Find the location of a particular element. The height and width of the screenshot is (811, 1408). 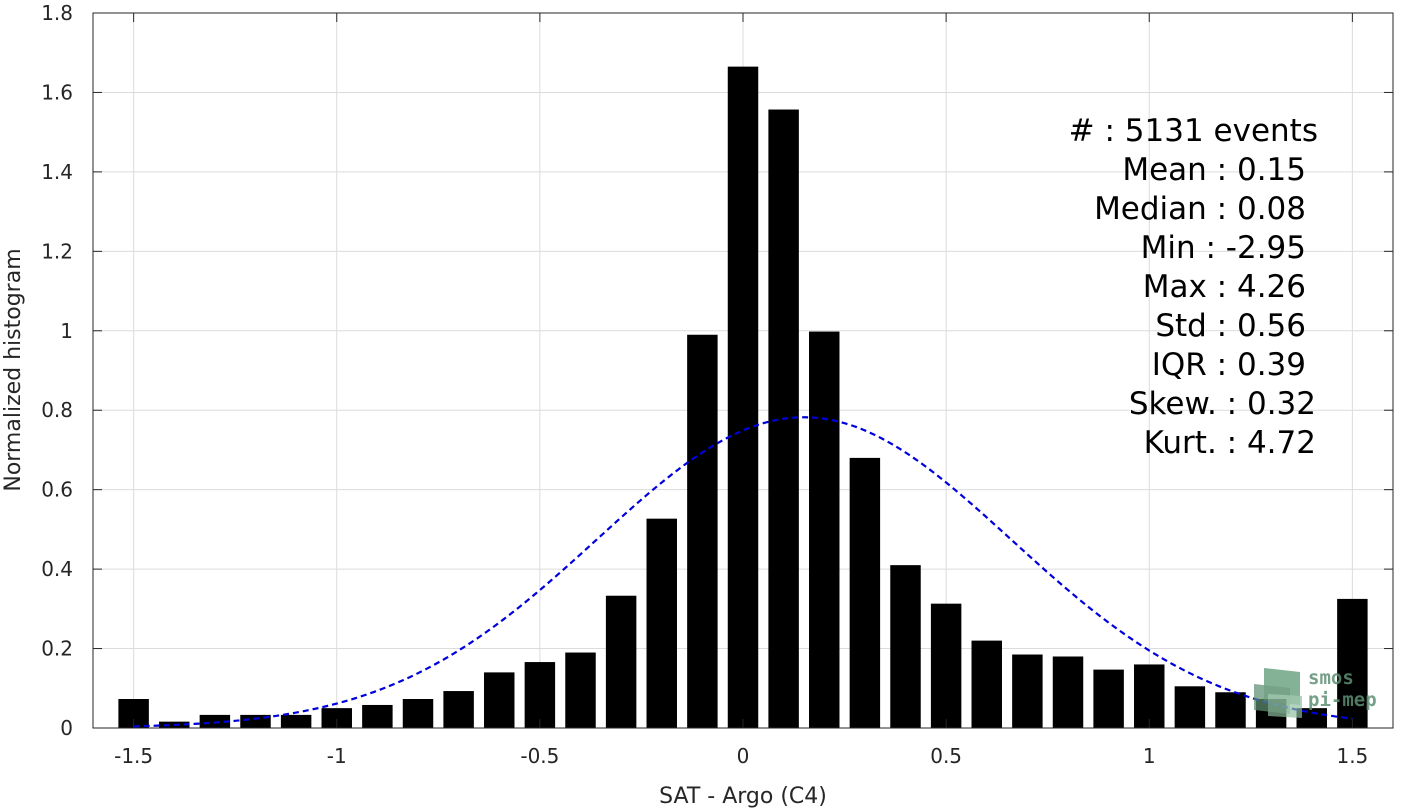

x-tick-labels: -1.5 -1 -0.5 0 0.5 1 1.5 is located at coordinates (741, 756).